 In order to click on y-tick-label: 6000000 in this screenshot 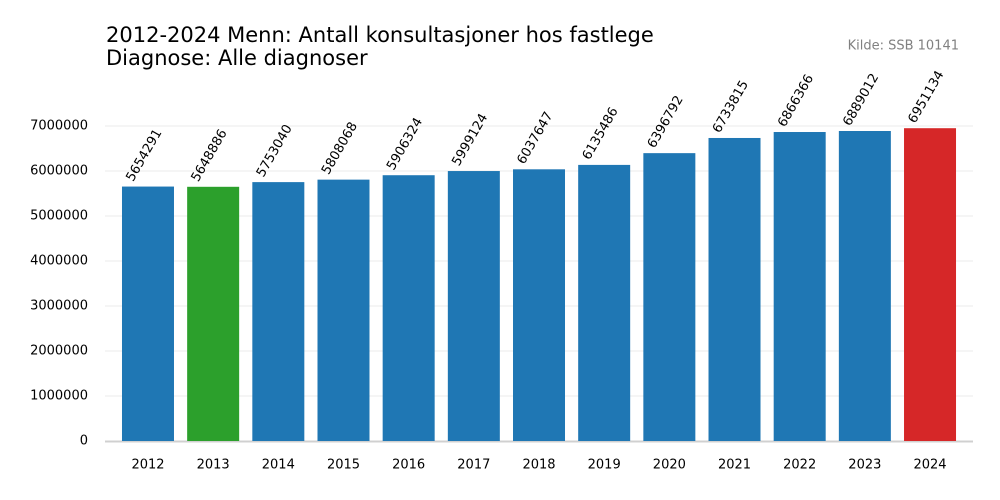, I will do `click(59, 171)`.